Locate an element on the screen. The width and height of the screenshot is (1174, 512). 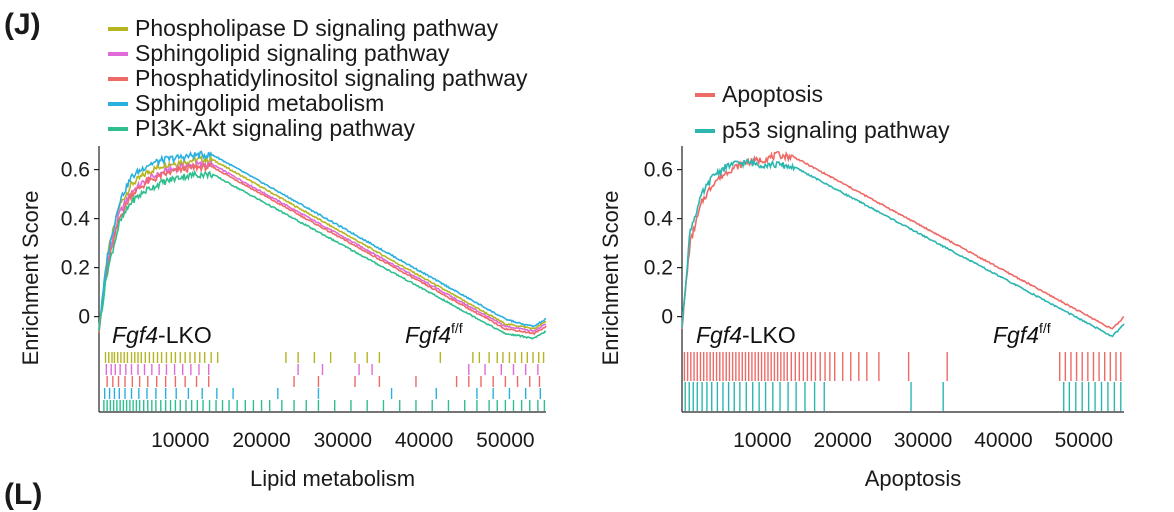
x-axis-label: Lipid metabolism is located at coordinates (332, 478).